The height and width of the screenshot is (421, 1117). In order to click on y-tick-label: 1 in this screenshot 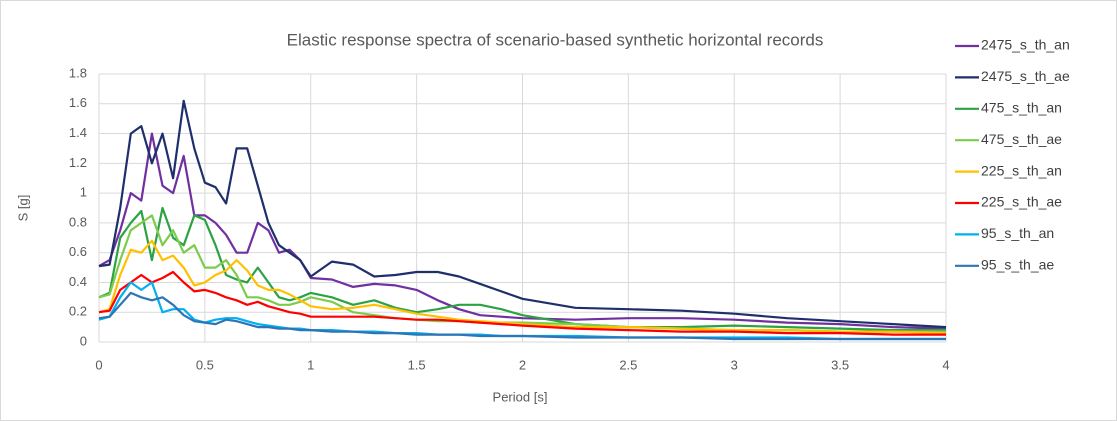, I will do `click(83, 192)`.